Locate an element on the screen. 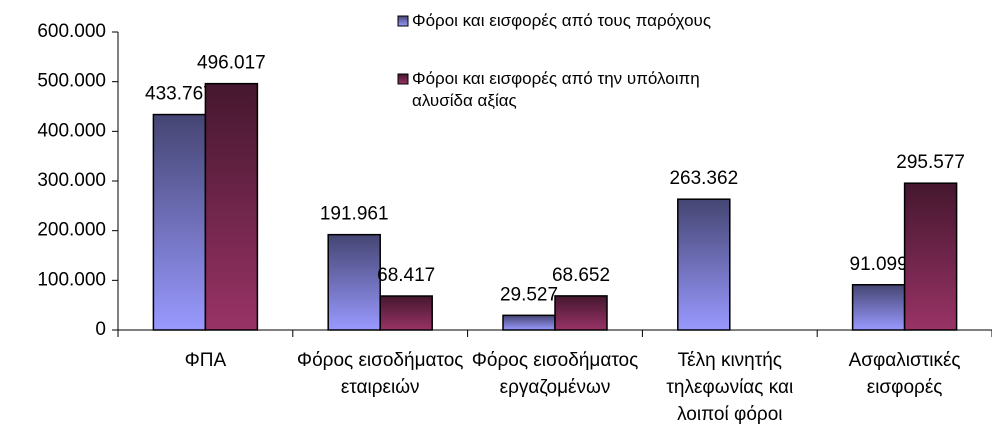  value-label: 263.362 is located at coordinates (703, 178).